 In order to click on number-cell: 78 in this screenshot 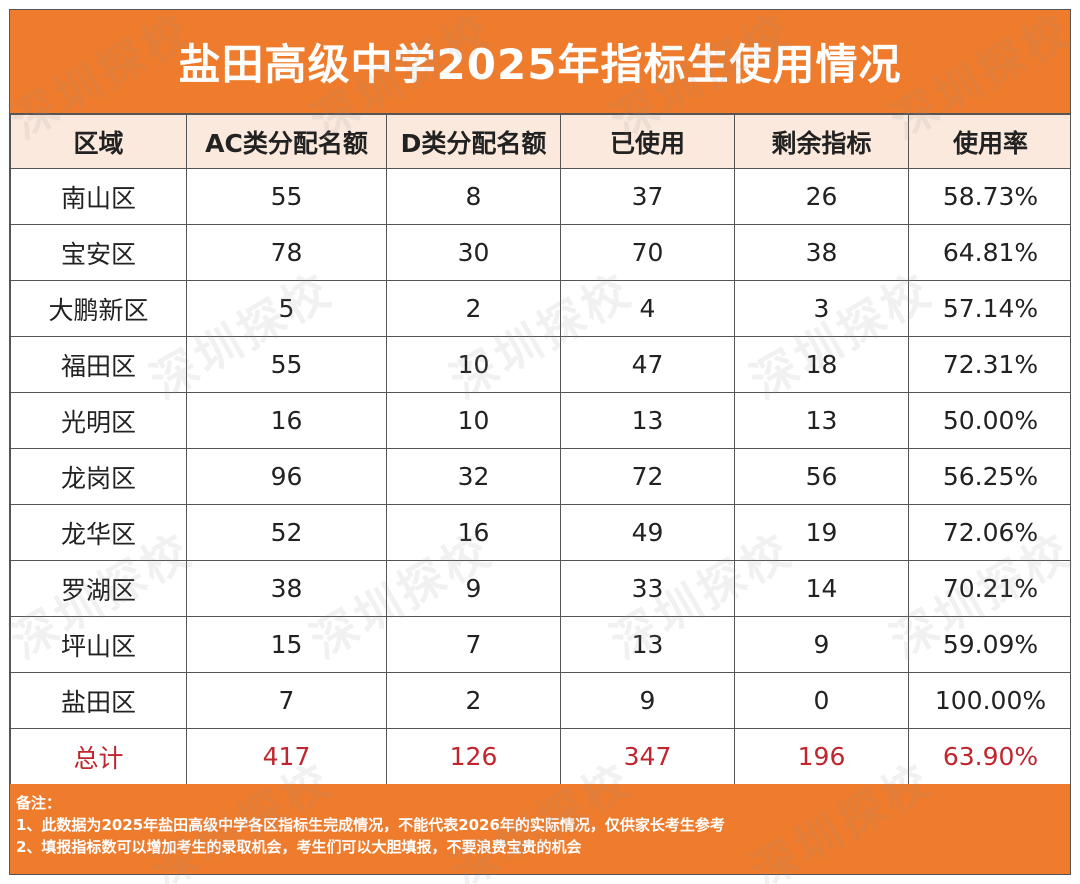, I will do `click(286, 252)`.